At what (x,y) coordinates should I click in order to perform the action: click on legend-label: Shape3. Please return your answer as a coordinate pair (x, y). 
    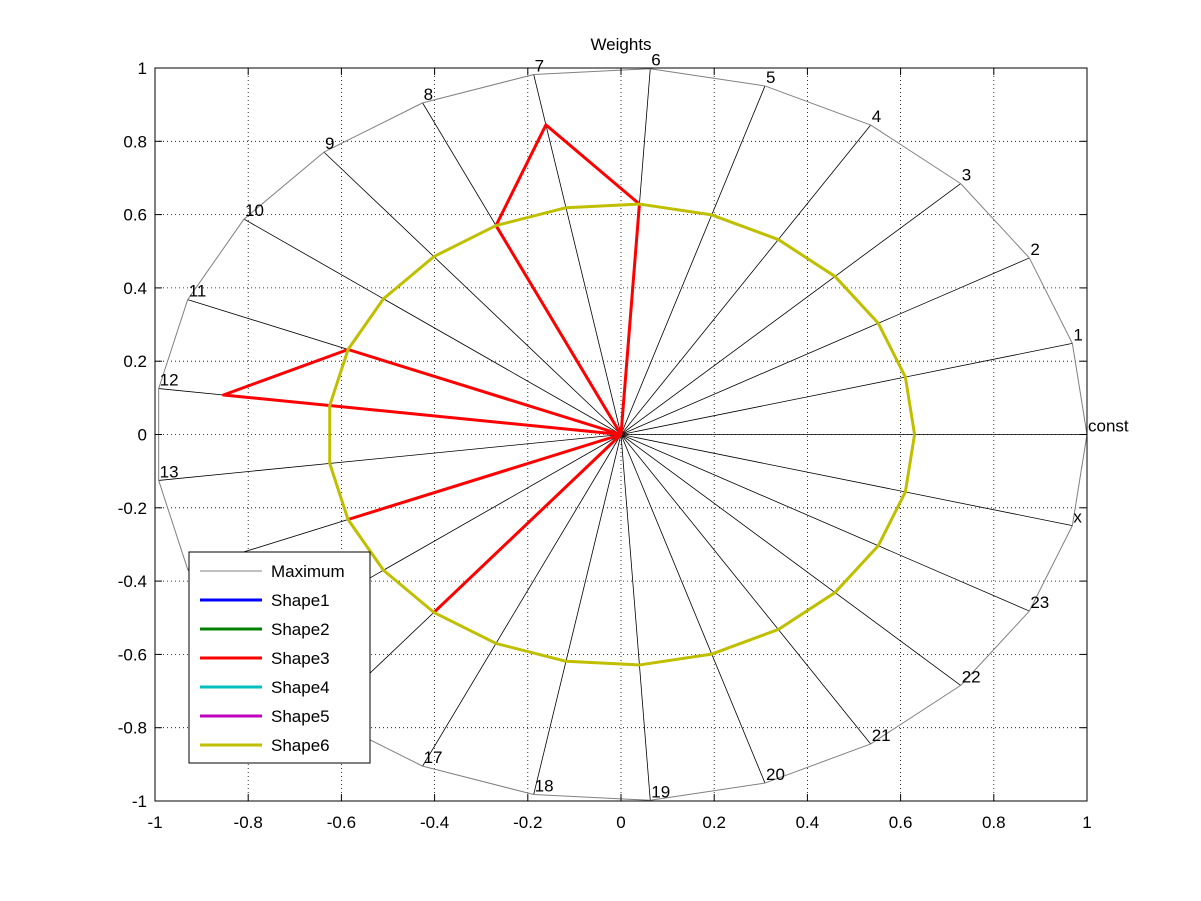
    Looking at the image, I should click on (300, 658).